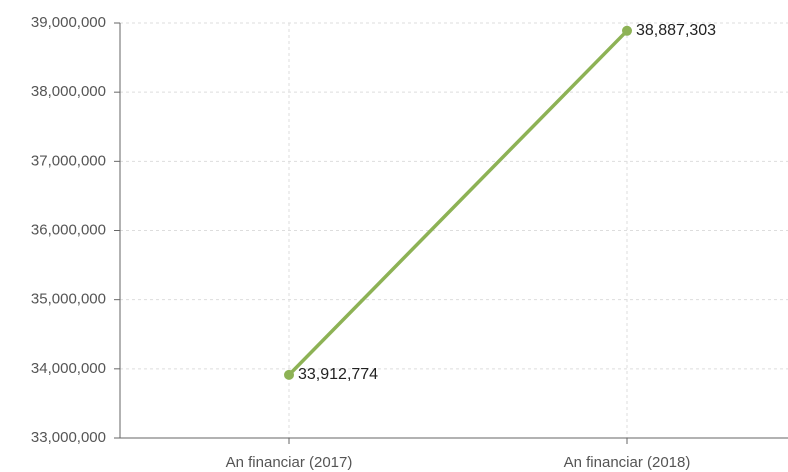 This screenshot has width=788, height=472. Describe the element at coordinates (68, 368) in the screenshot. I see `y-tick-label: 34,000,000` at that location.